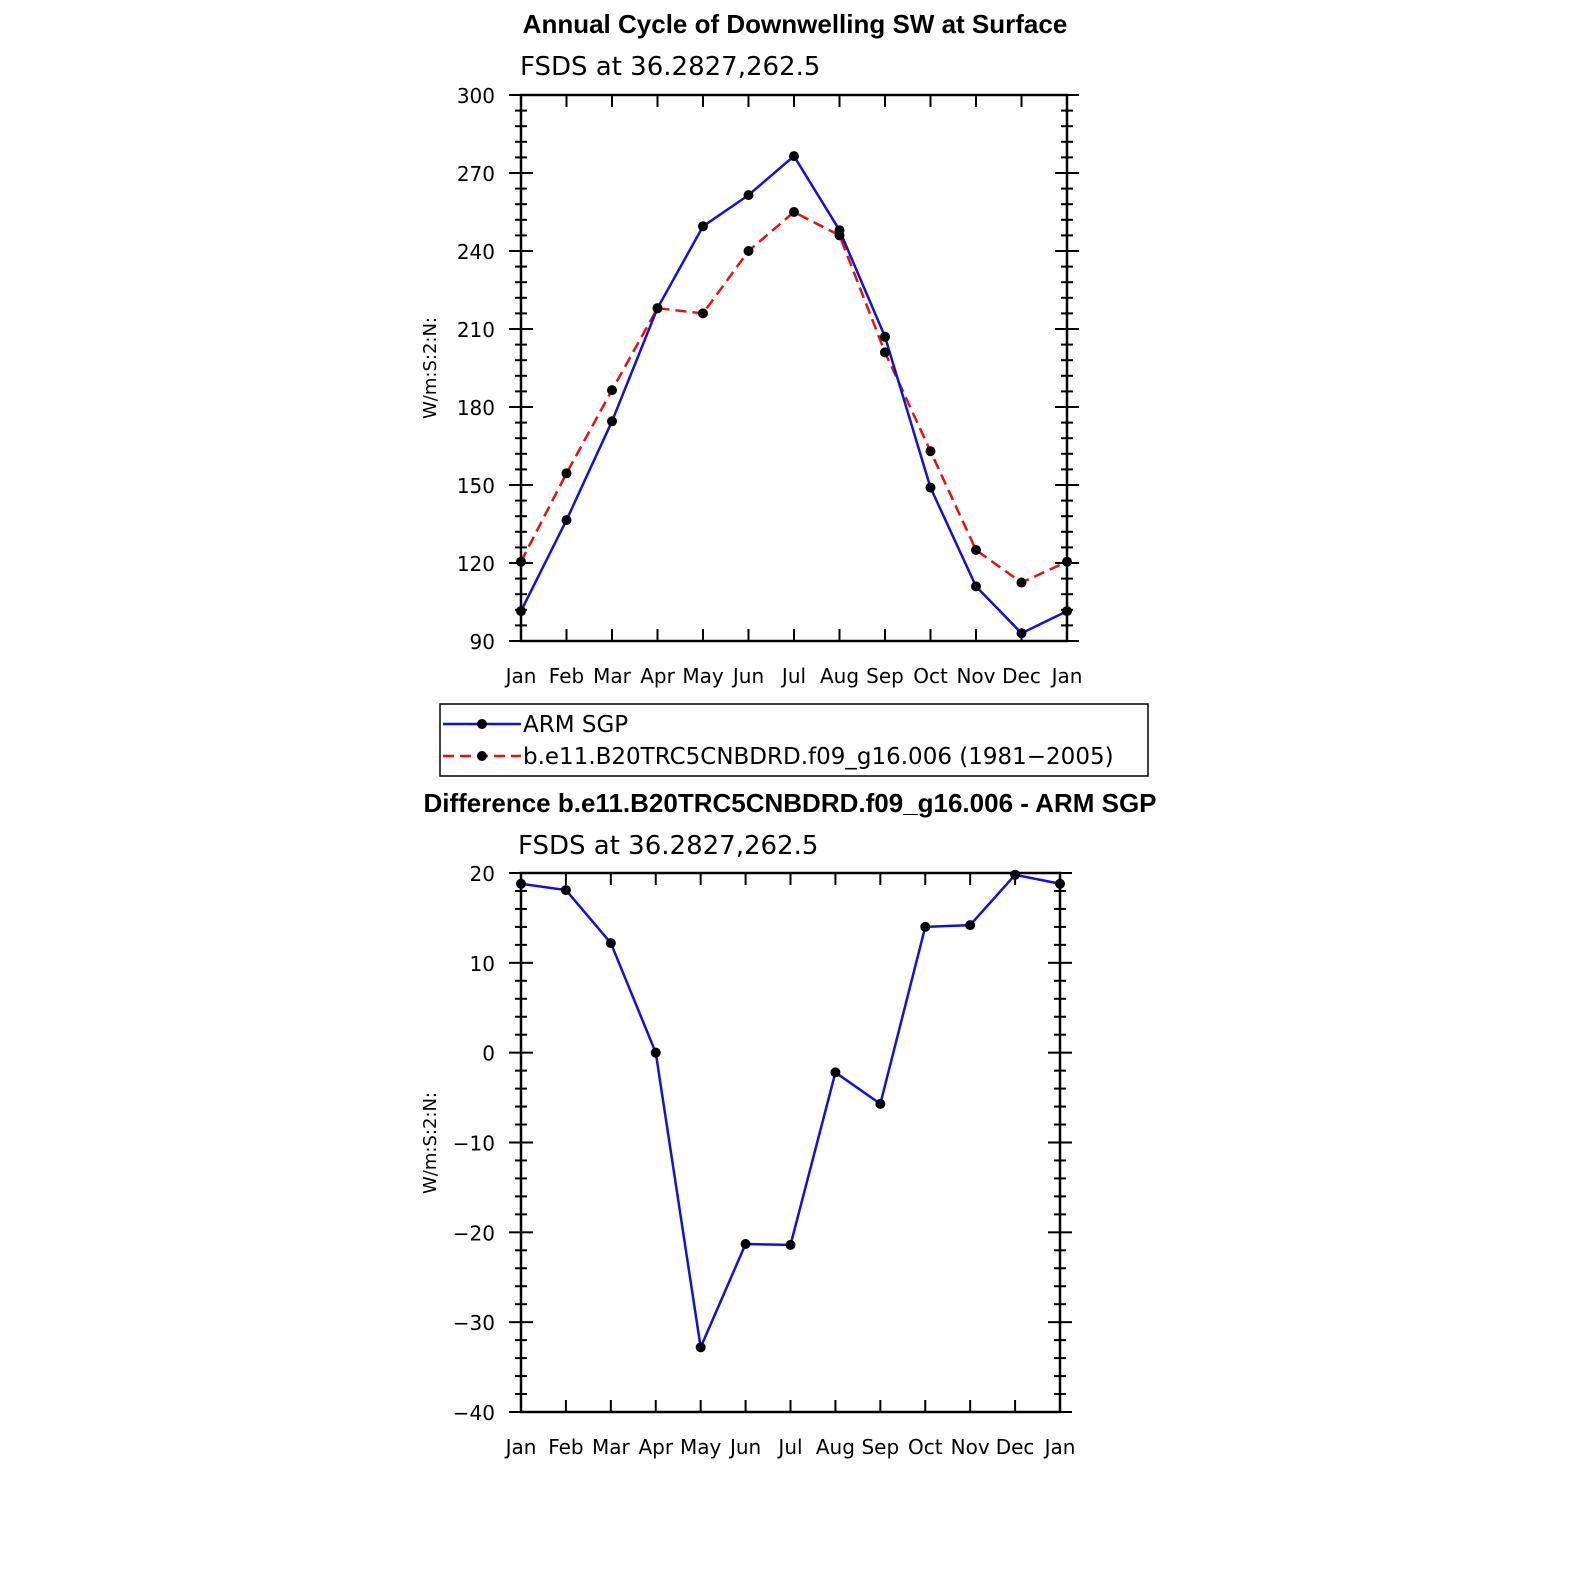 Image resolution: width=1575 pixels, height=1575 pixels. Describe the element at coordinates (476, 408) in the screenshot. I see `y-tick-label: 180` at that location.